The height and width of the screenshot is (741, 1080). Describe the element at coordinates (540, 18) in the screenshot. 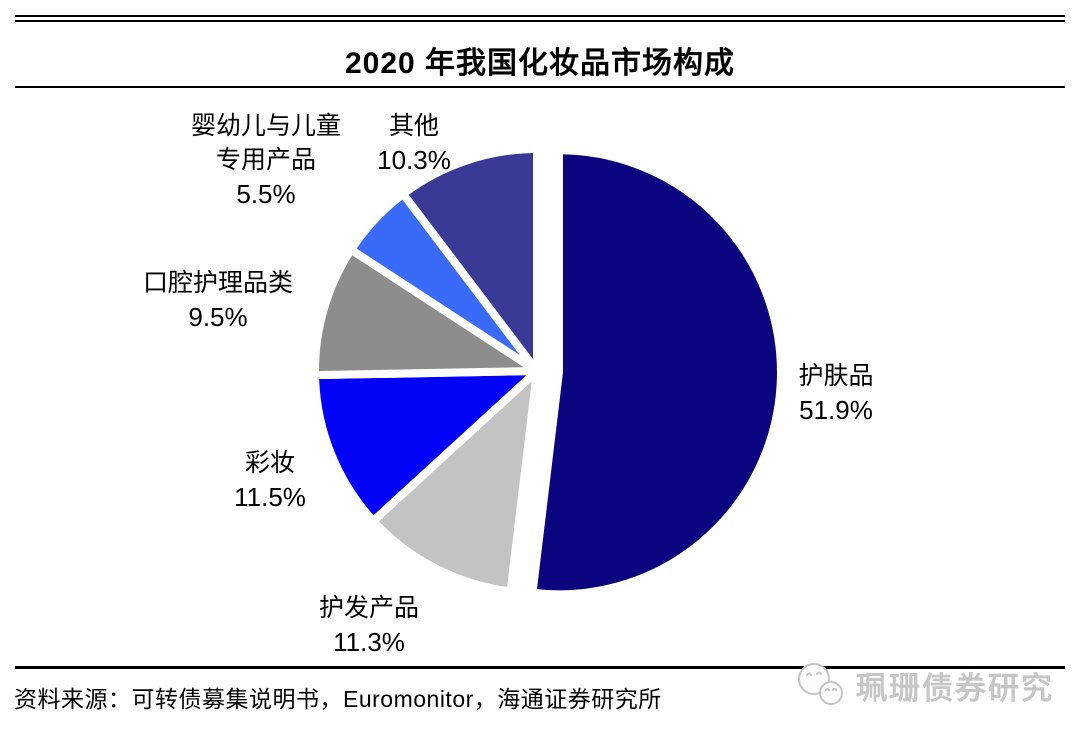

I see `top-double-rule` at that location.